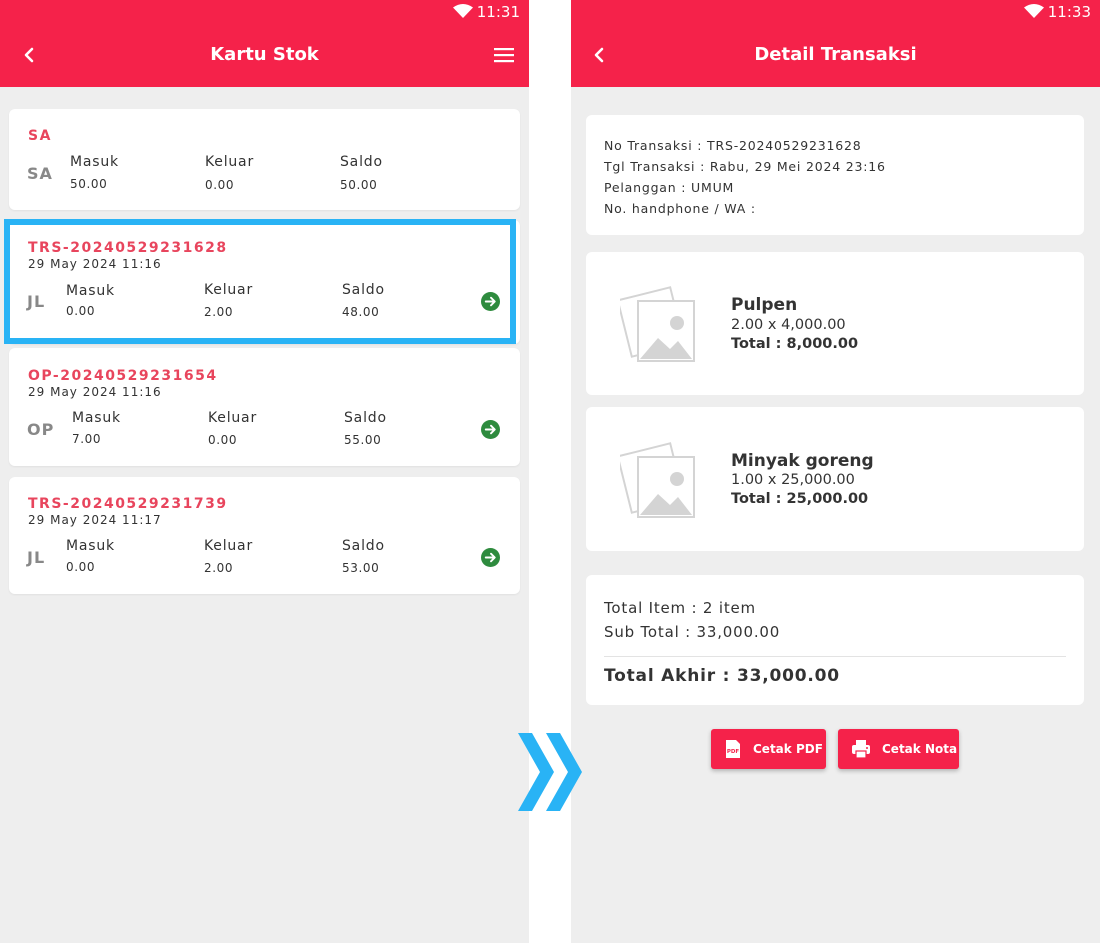 This screenshot has height=943, width=1100. What do you see at coordinates (835, 54) in the screenshot?
I see `page-title: Detail Transaksi` at bounding box center [835, 54].